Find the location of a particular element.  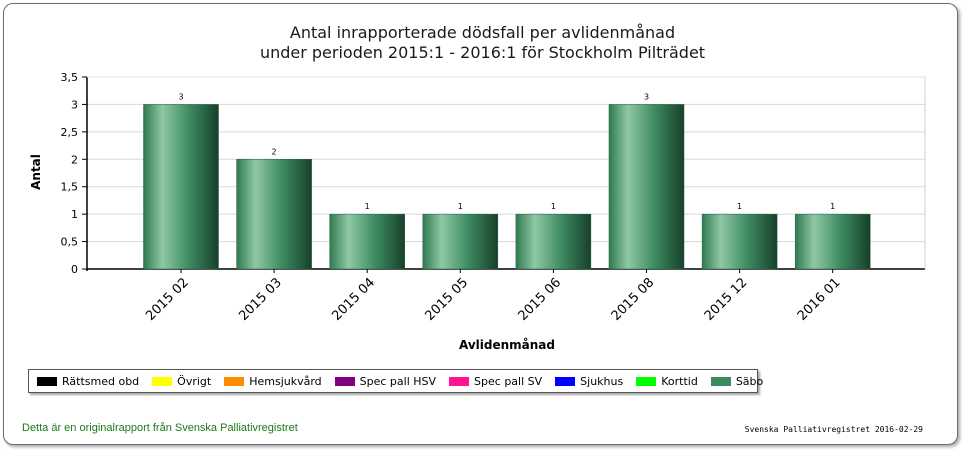

legend-label: Spec pall HSV is located at coordinates (398, 381).